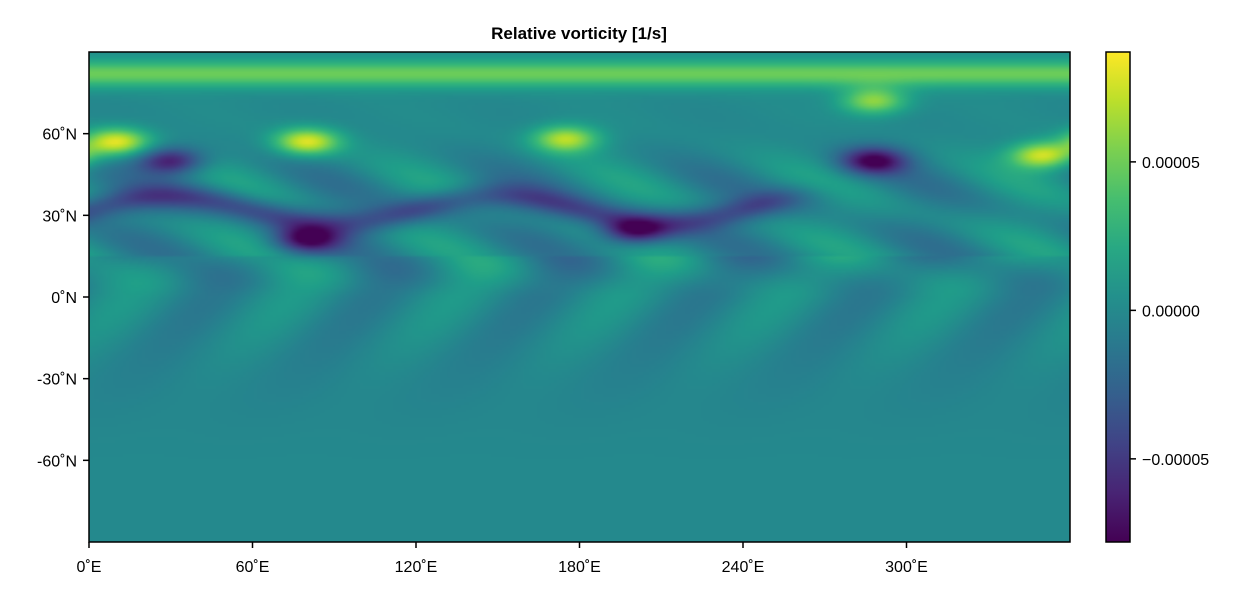 This screenshot has height=600, width=1250. What do you see at coordinates (59, 135) in the screenshot?
I see `y-tick-label: 60˚N` at bounding box center [59, 135].